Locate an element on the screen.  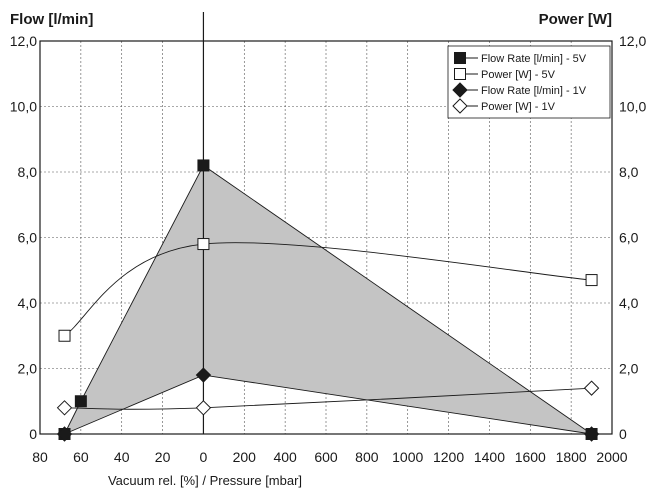
x-tick-label: 60 is located at coordinates (81, 457).